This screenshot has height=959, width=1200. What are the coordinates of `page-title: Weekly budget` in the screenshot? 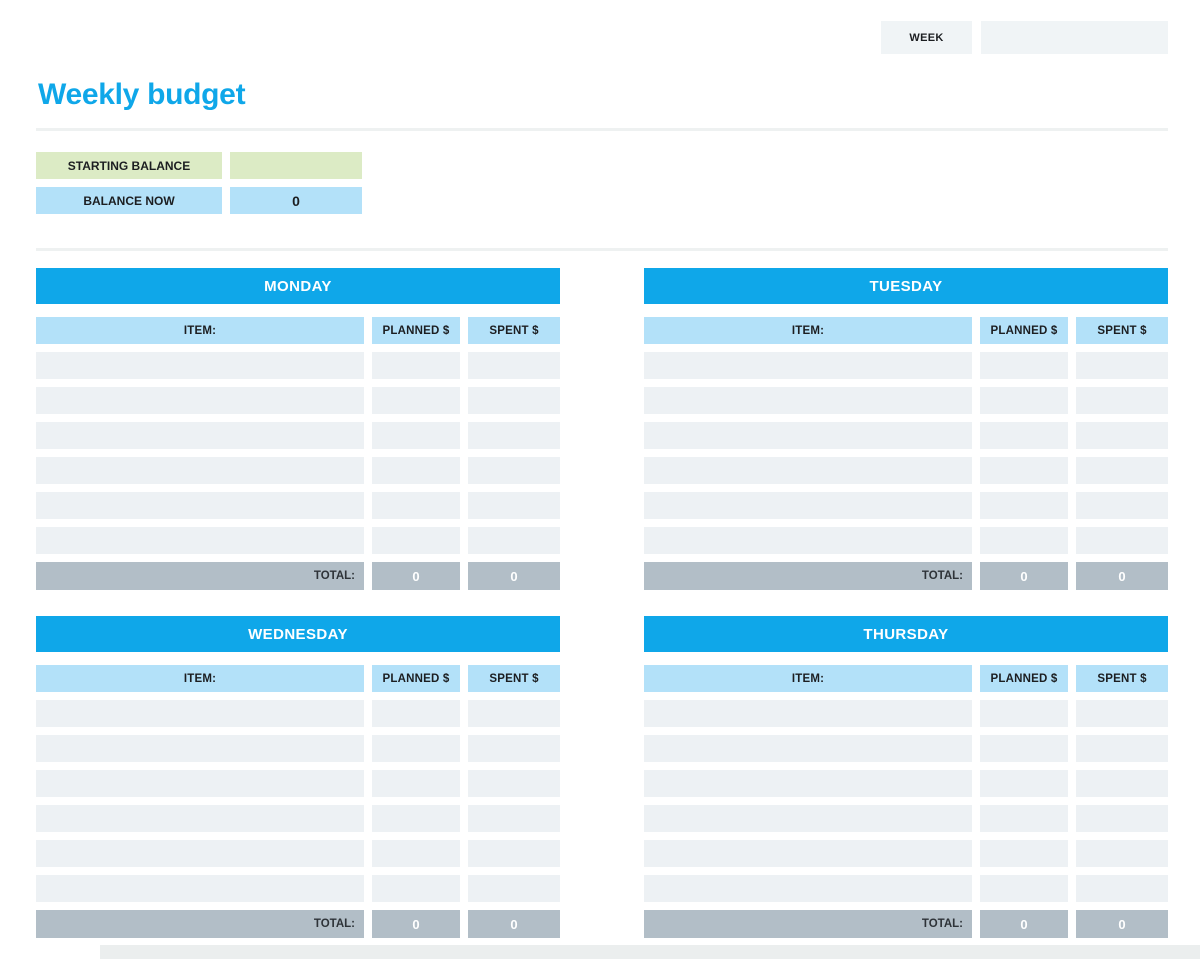 It's located at (142, 94).